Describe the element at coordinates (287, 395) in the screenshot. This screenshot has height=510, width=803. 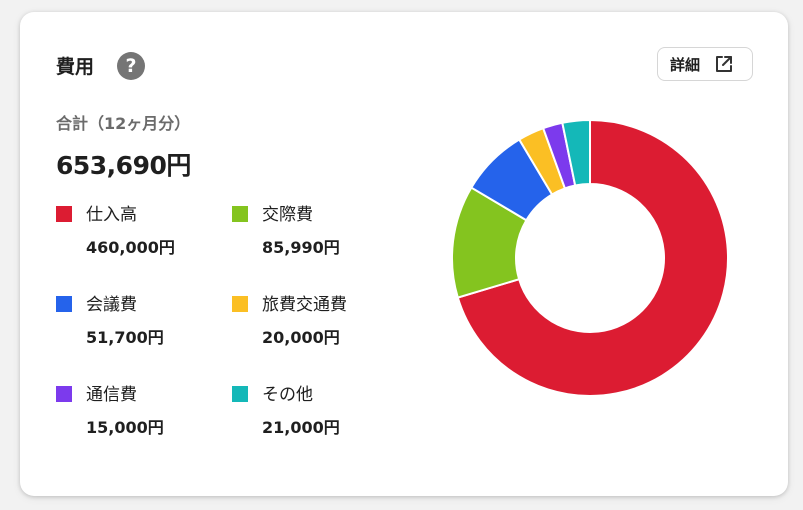
I see `legend-label: その他` at that location.